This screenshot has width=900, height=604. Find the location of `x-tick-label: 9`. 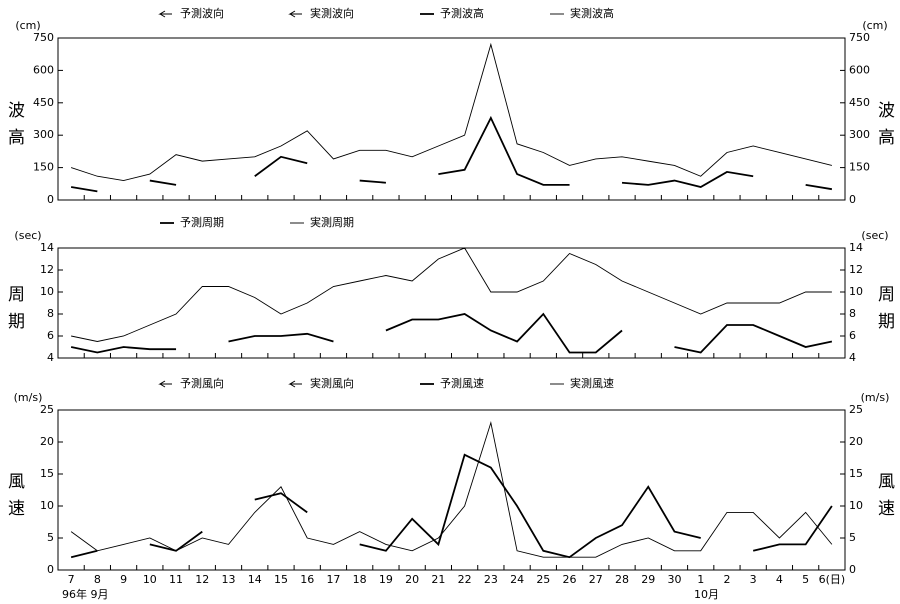

x-tick-label: 9 is located at coordinates (123, 579).